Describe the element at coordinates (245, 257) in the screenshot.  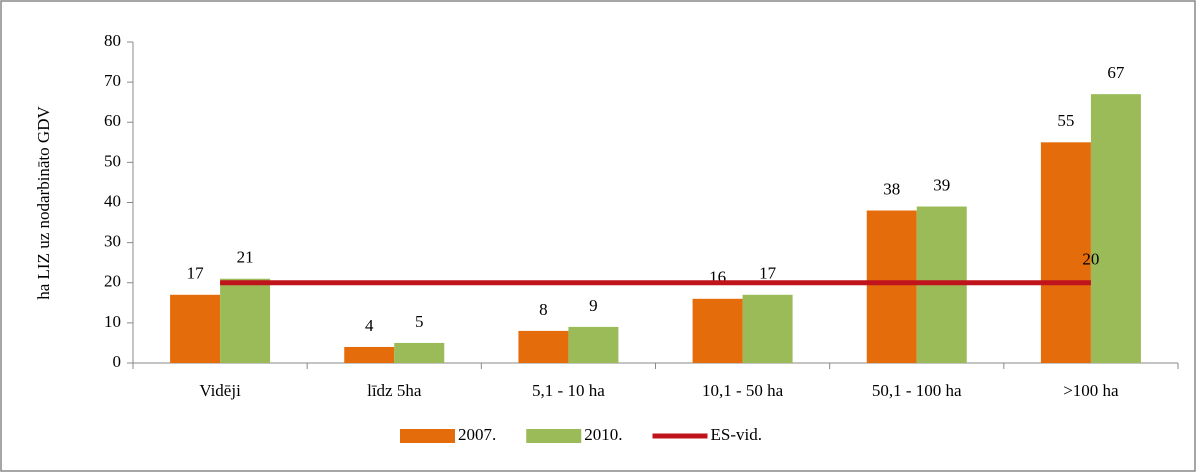
I see `data-label: 21` at that location.